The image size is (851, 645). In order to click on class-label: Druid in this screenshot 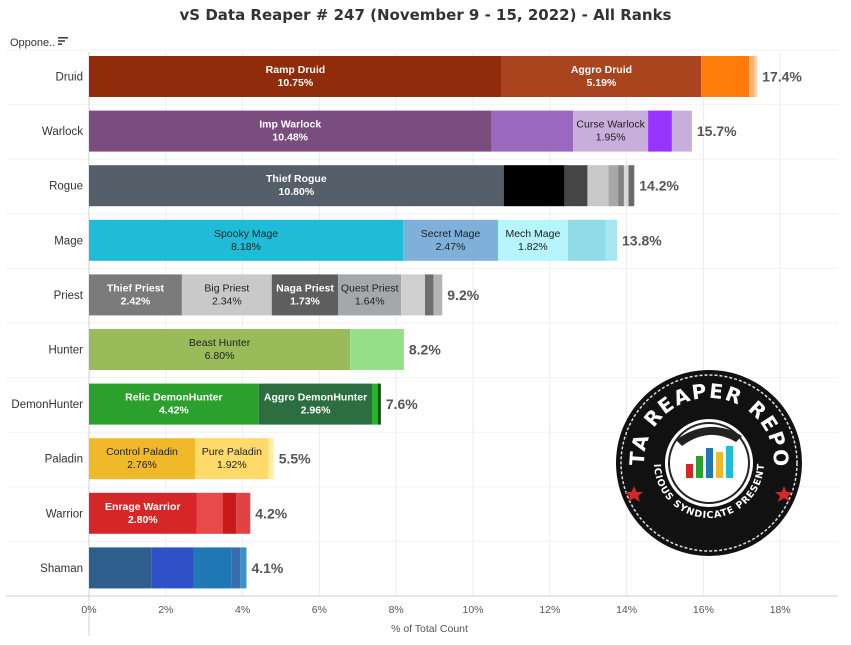, I will do `click(69, 78)`.